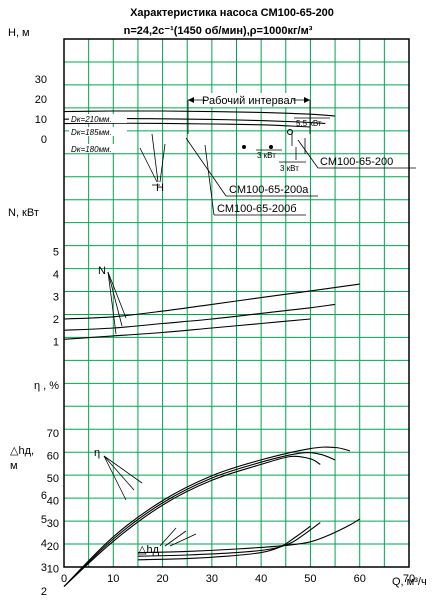 This screenshot has width=436, height=600. I want to click on operating-point-c, so click(271, 147).